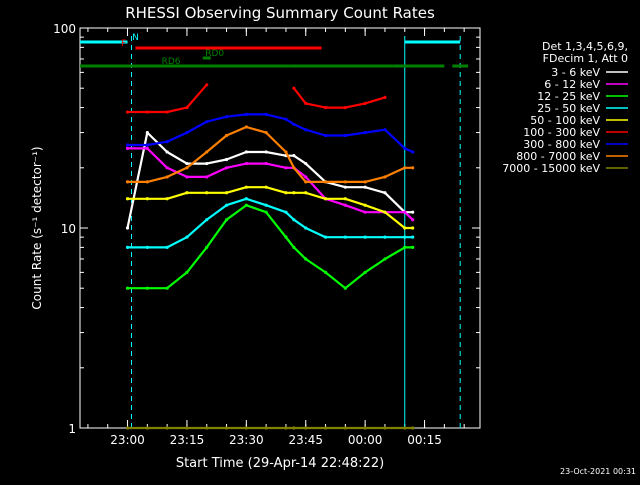  What do you see at coordinates (585, 46) in the screenshot?
I see `legend-header: Det 1,3,4,5,6,9,` at bounding box center [585, 46].